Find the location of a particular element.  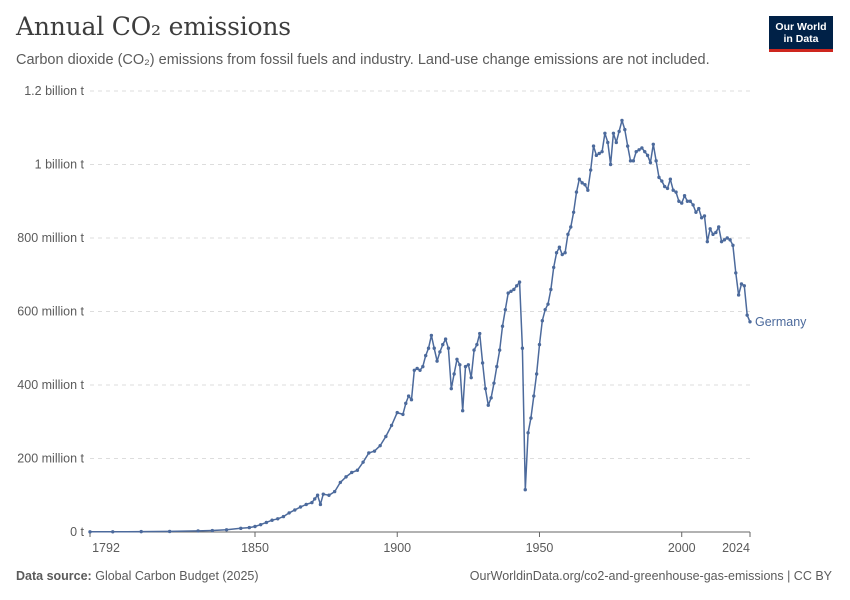

x-tick-label: 1950 is located at coordinates (540, 548).